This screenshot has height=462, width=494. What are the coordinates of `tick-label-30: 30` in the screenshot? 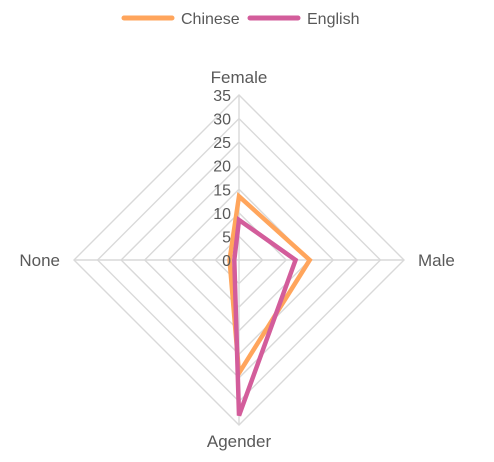 It's located at (222, 120).